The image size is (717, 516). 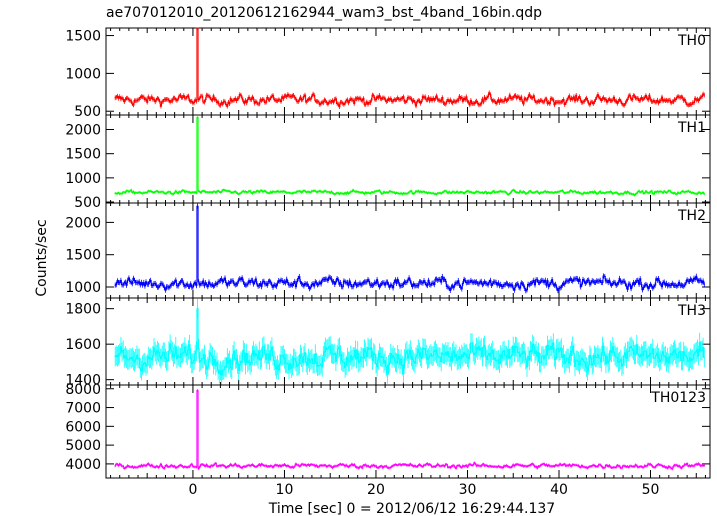 What do you see at coordinates (411, 508) in the screenshot?
I see `x-axis-label: Time [sec] 0 = 2012/06/12 16:29:44.137` at bounding box center [411, 508].